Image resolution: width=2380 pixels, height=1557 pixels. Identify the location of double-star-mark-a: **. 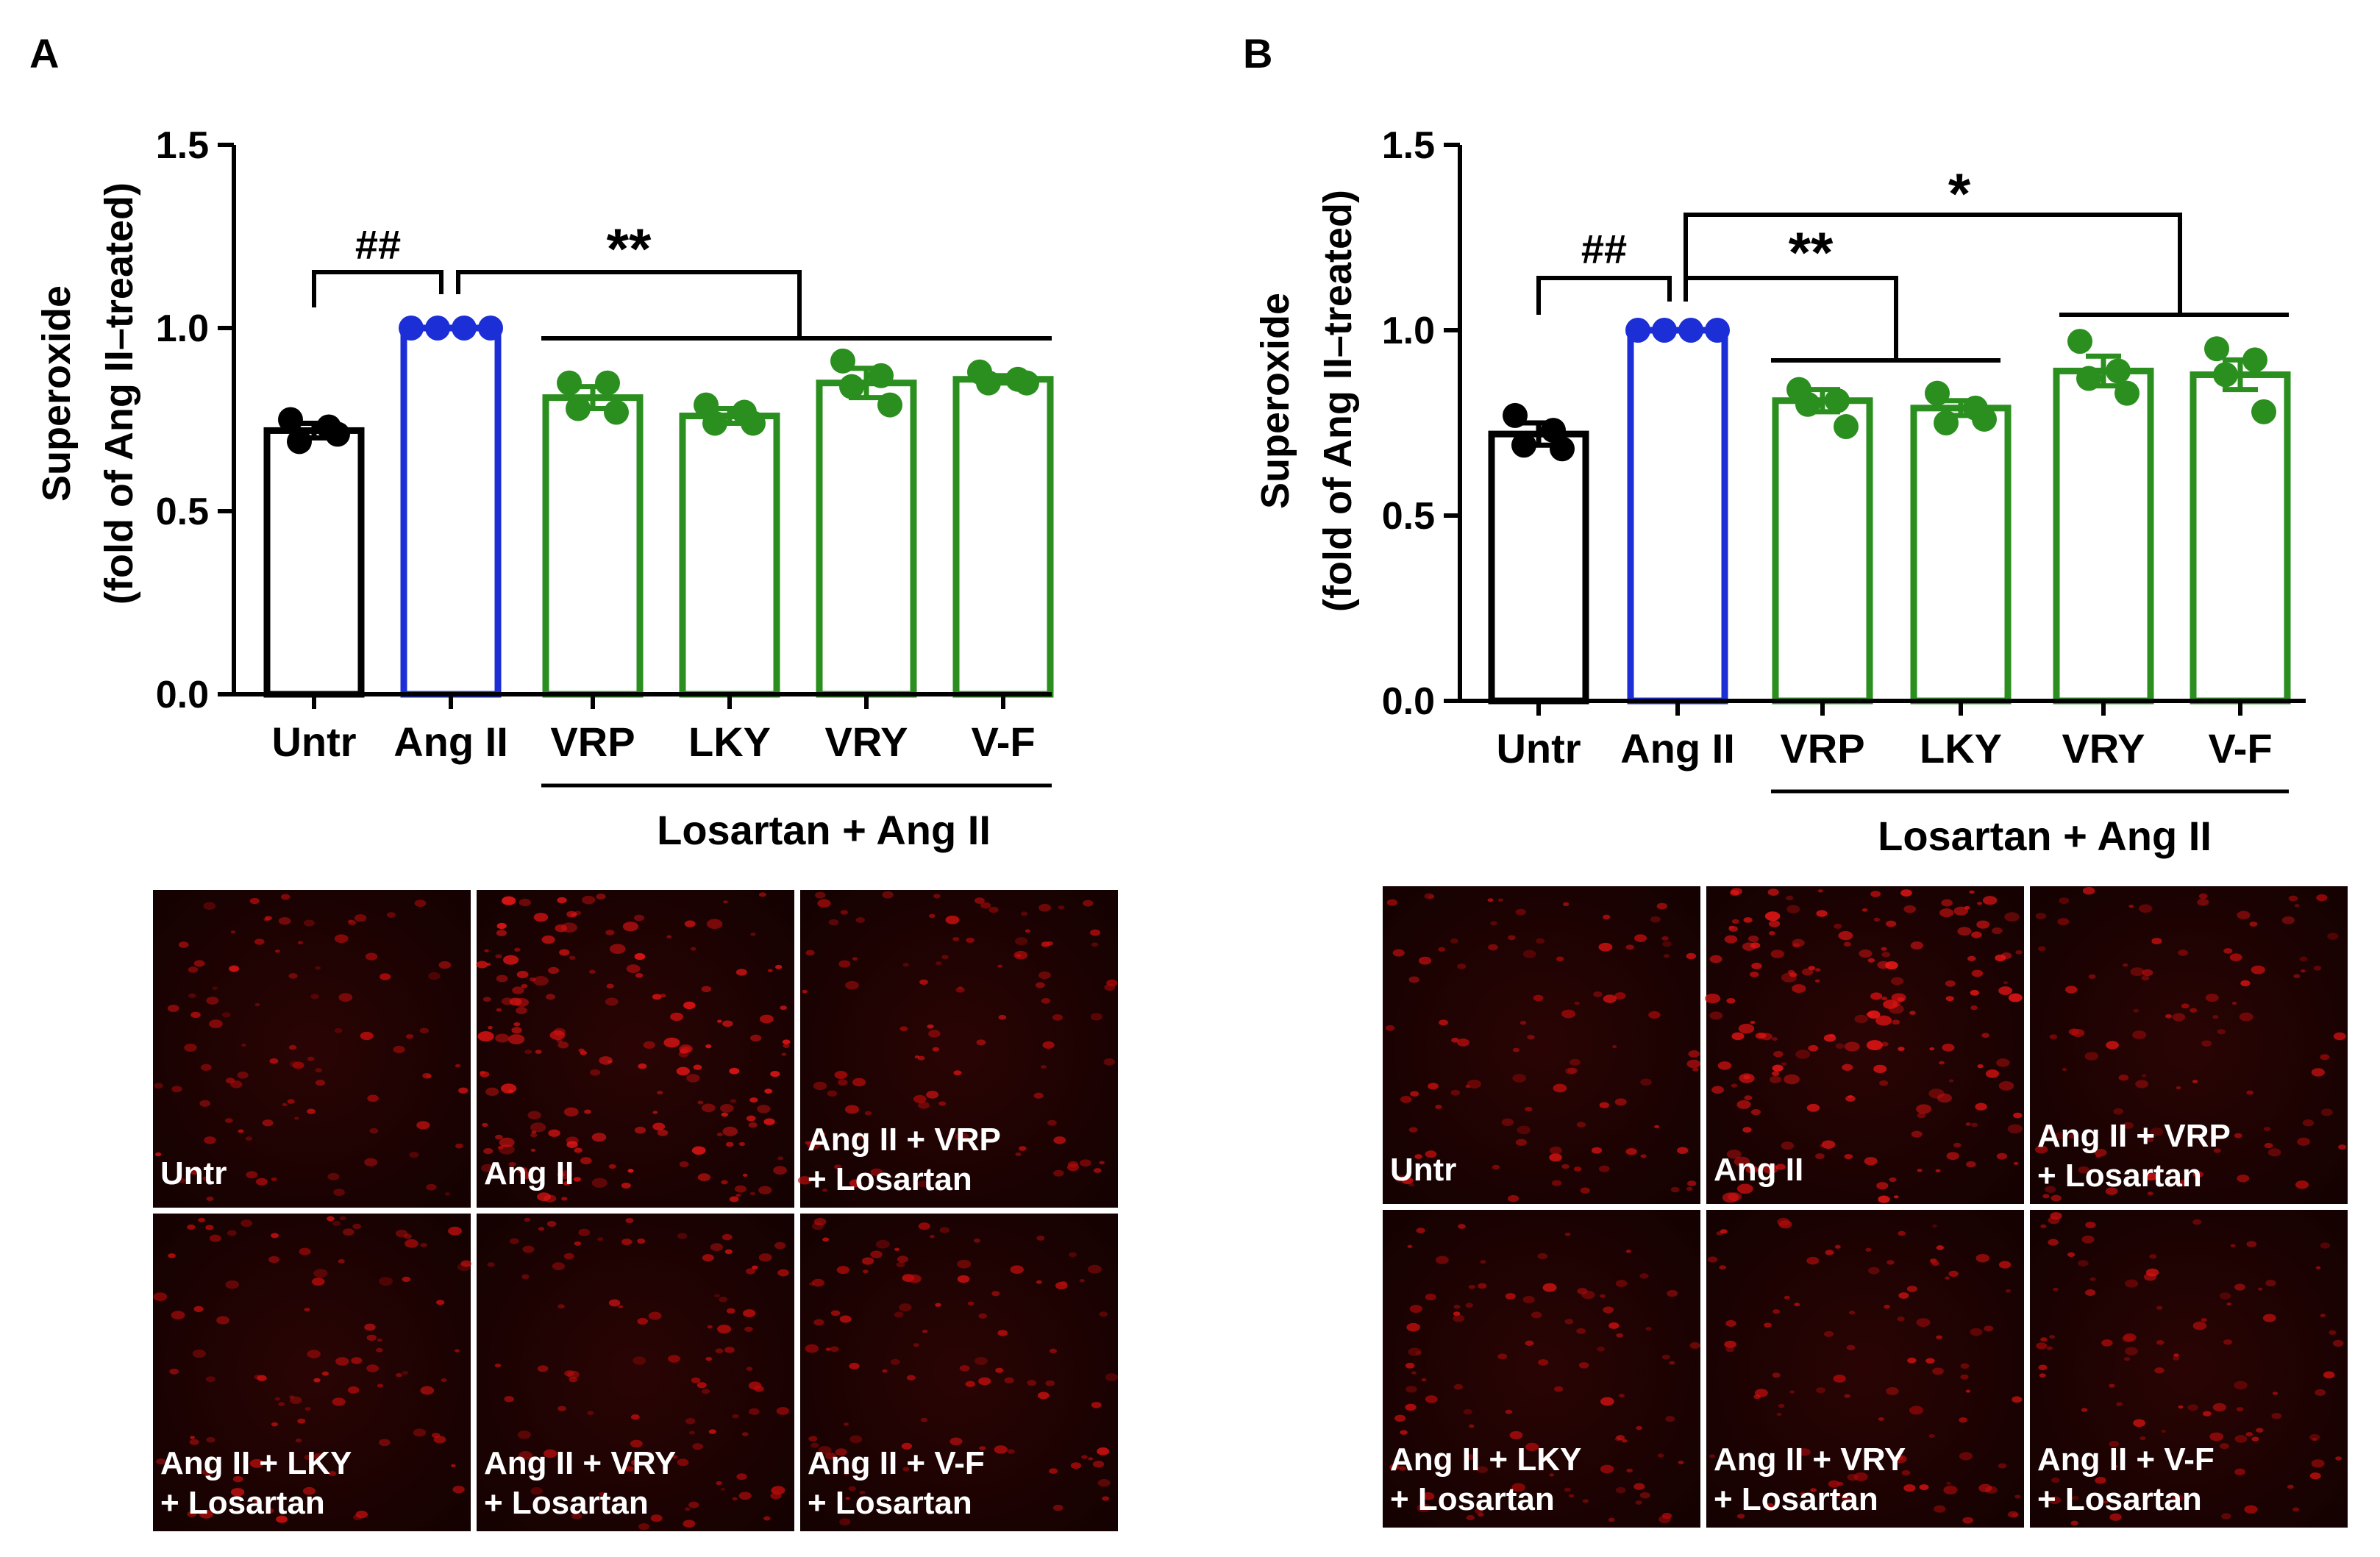
(629, 248).